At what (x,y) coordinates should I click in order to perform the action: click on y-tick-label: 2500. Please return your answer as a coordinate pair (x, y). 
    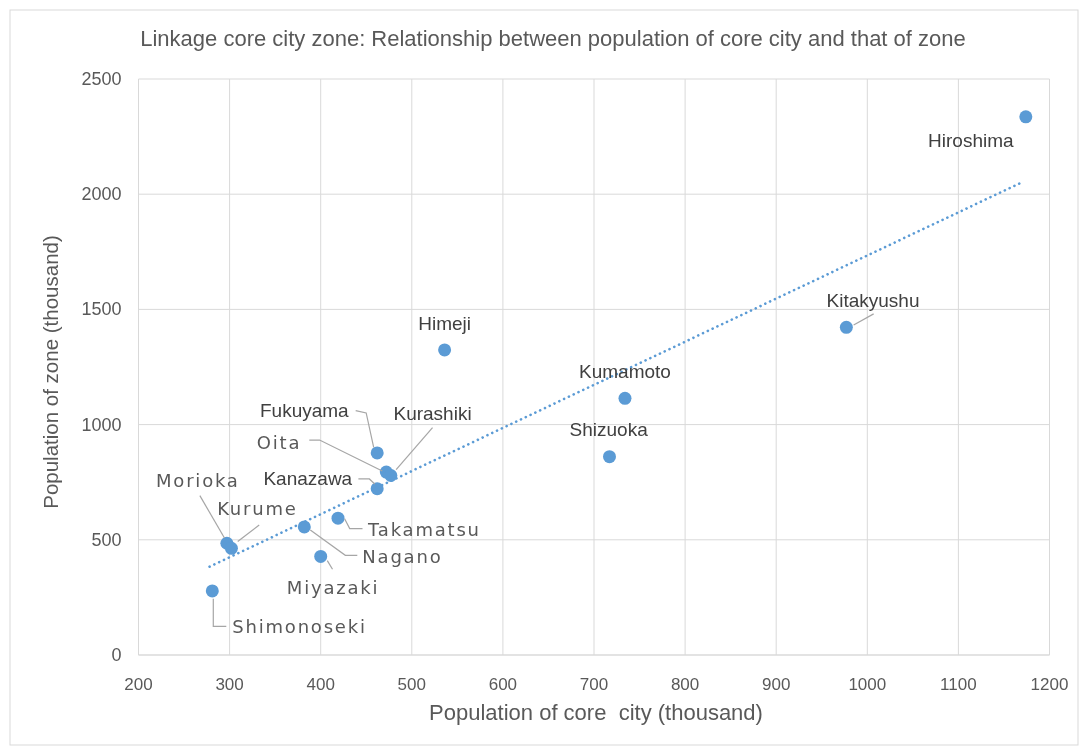
    Looking at the image, I should click on (101, 79).